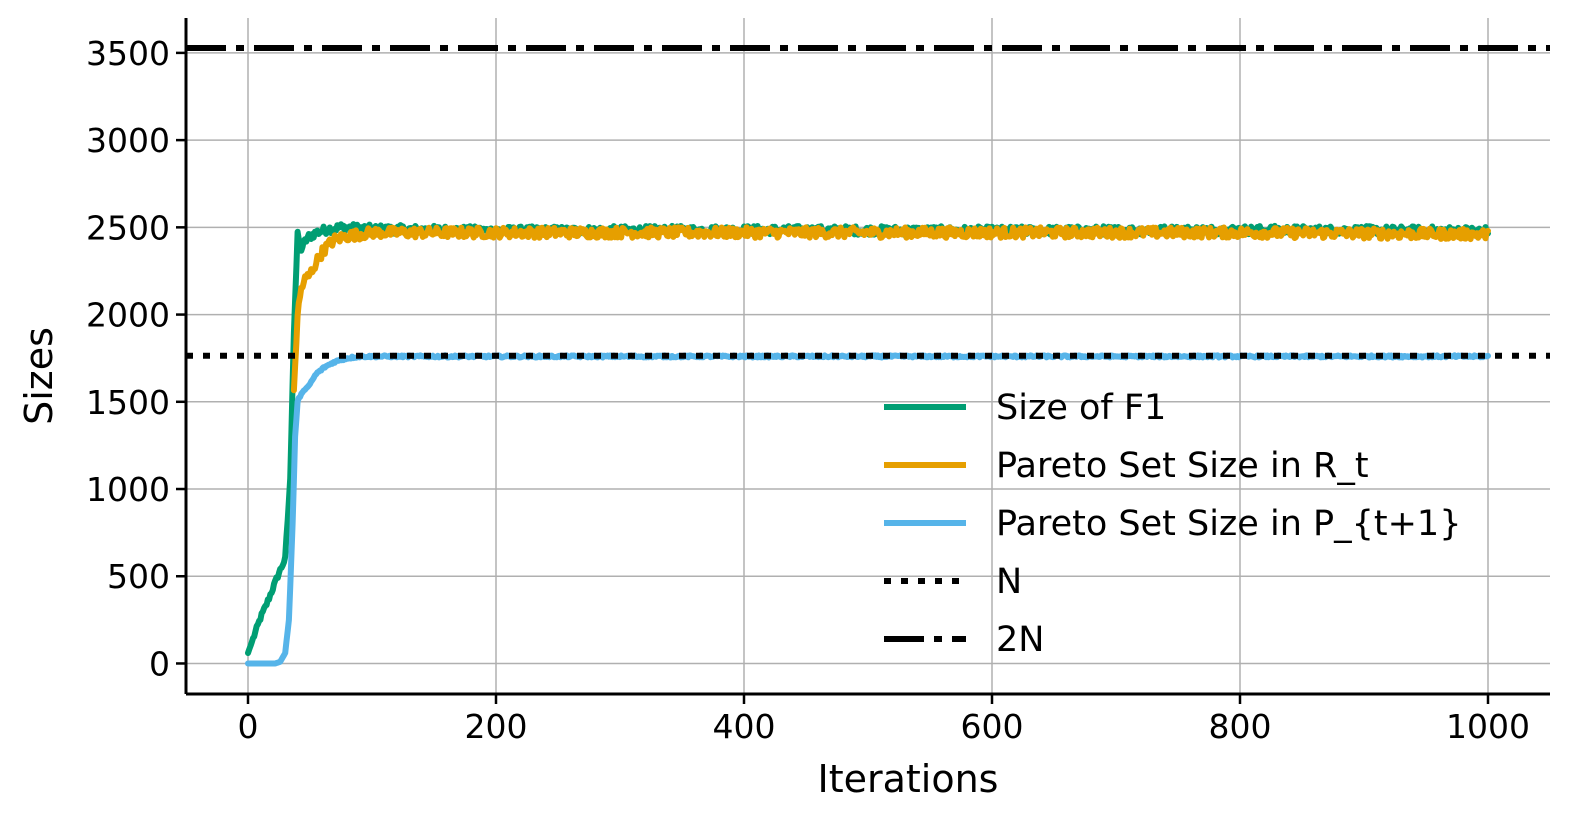  Describe the element at coordinates (1228, 524) in the screenshot. I see `legend-label: Pareto Set Size in P_{t+1}` at that location.